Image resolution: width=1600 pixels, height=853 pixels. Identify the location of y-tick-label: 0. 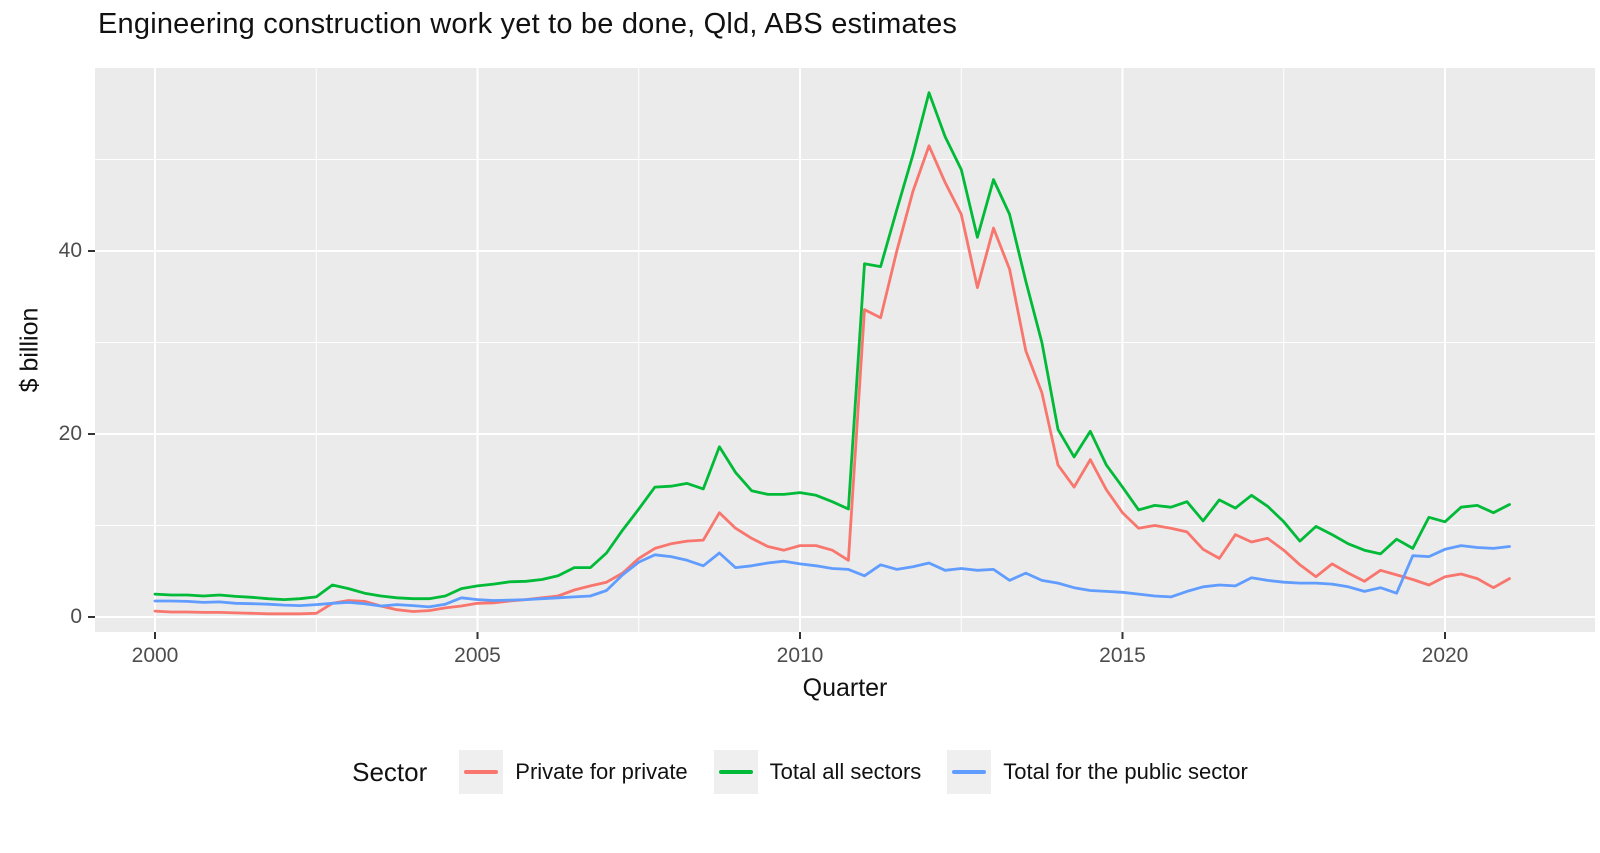
(76, 616).